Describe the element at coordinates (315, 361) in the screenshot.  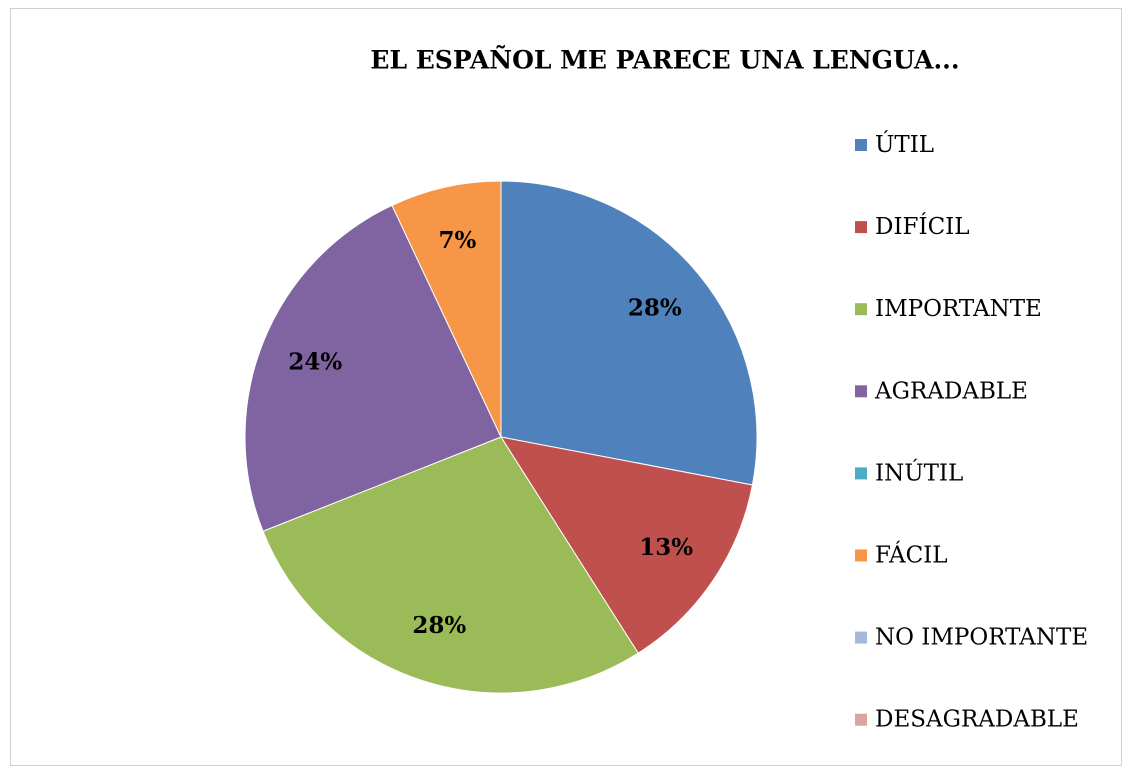
I see `slice-label: 24%` at that location.